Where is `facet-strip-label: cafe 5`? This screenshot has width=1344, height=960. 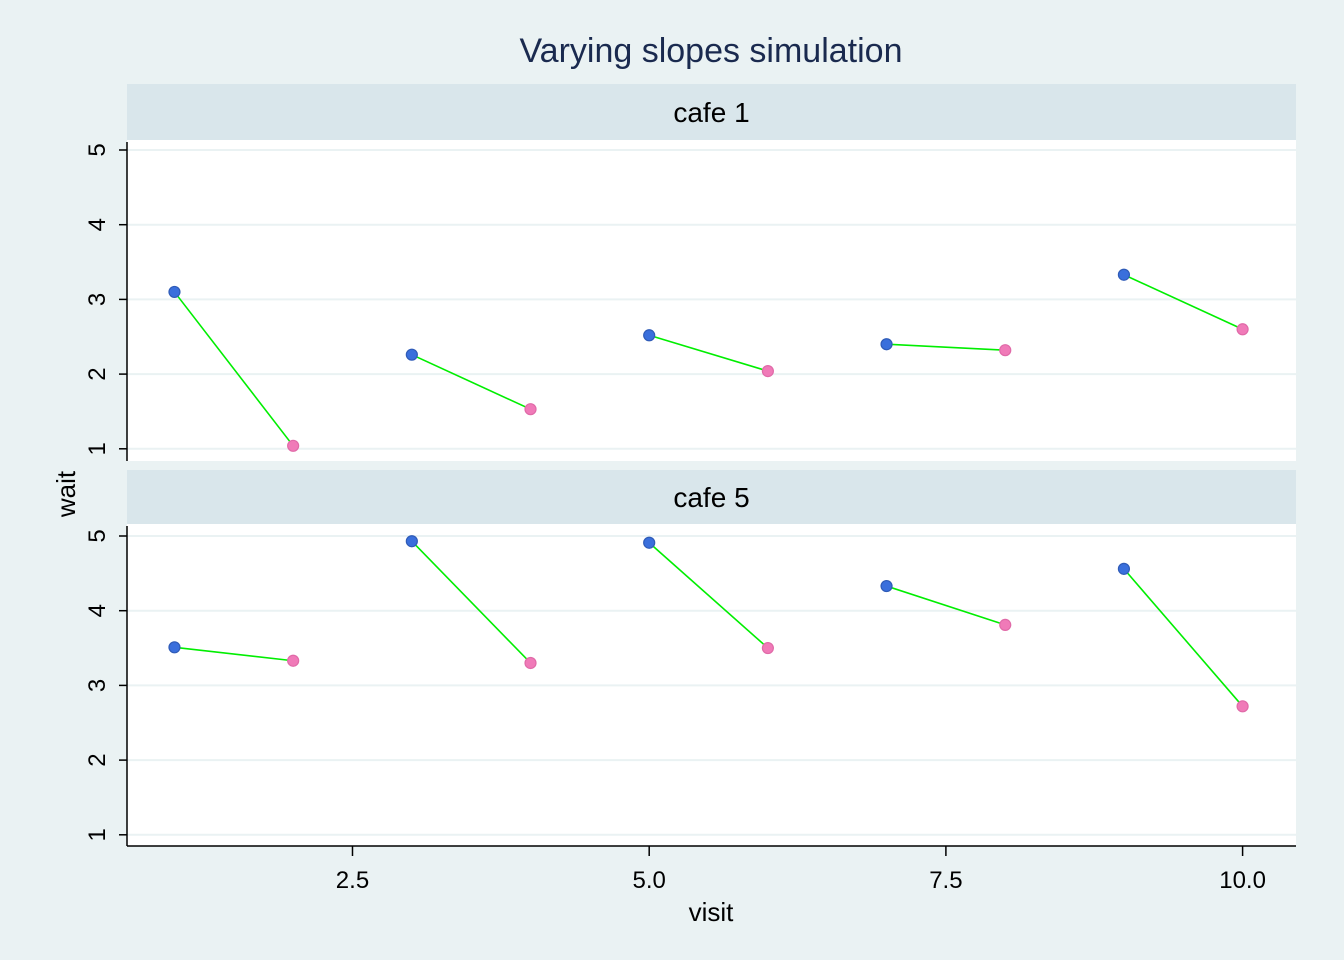 facet-strip-label: cafe 5 is located at coordinates (711, 497).